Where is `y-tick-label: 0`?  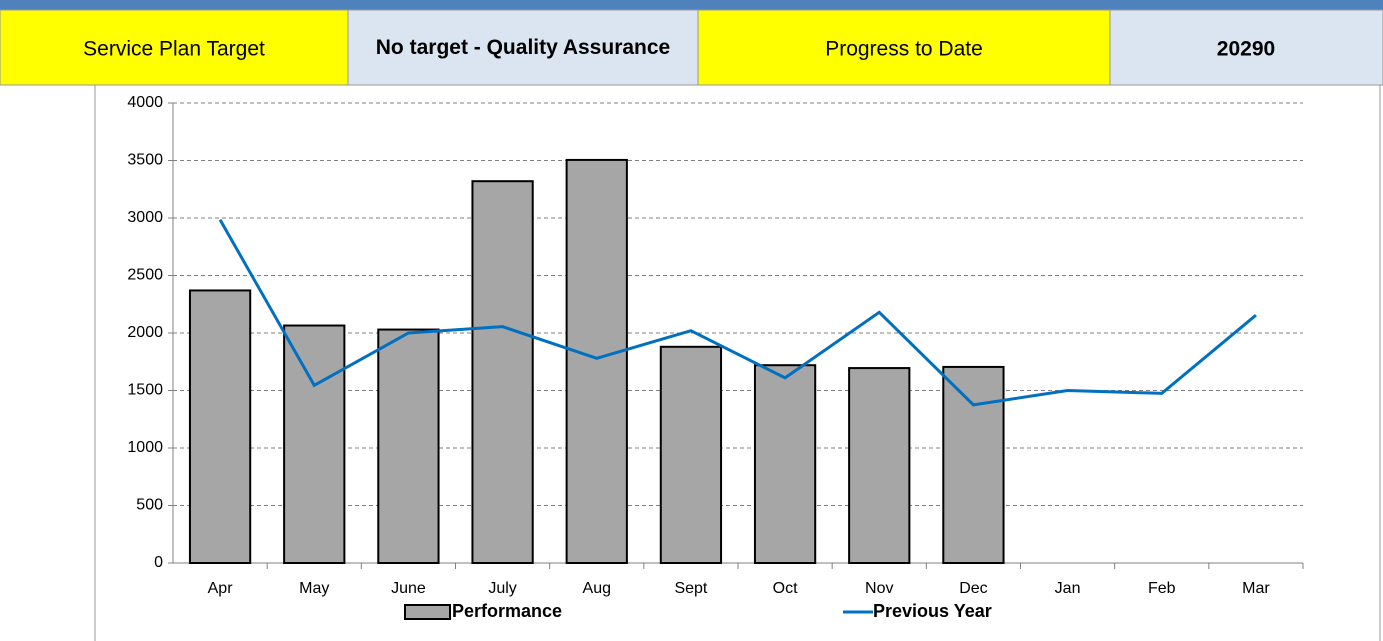 y-tick-label: 0 is located at coordinates (158, 562).